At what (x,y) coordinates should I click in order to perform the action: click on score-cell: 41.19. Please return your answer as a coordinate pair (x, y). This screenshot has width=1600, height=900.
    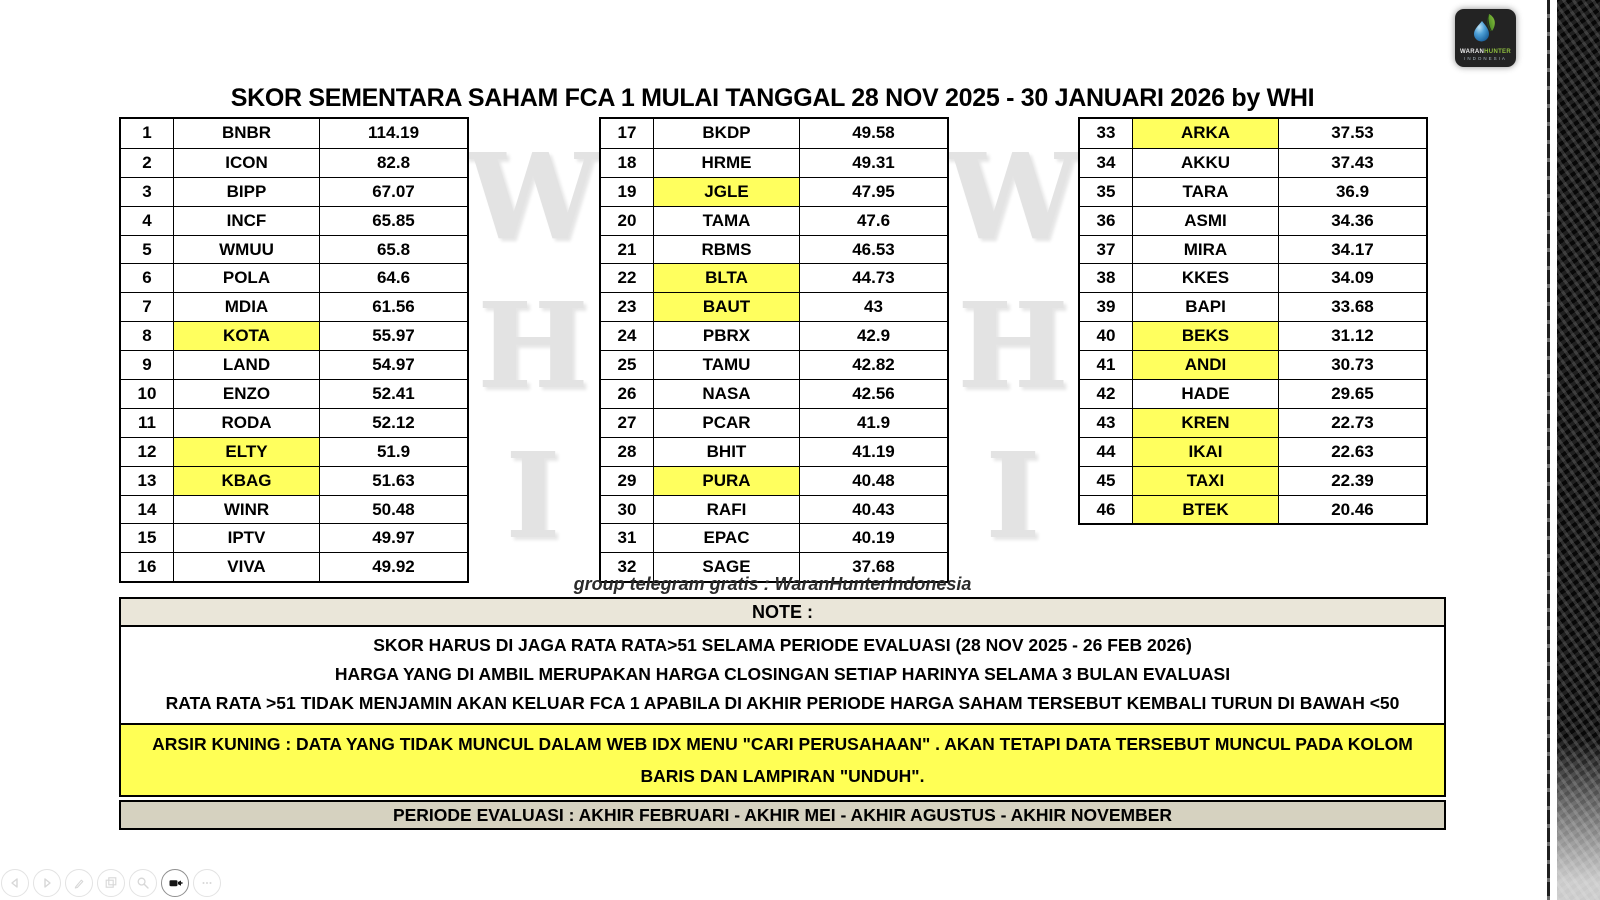
    Looking at the image, I should click on (873, 451).